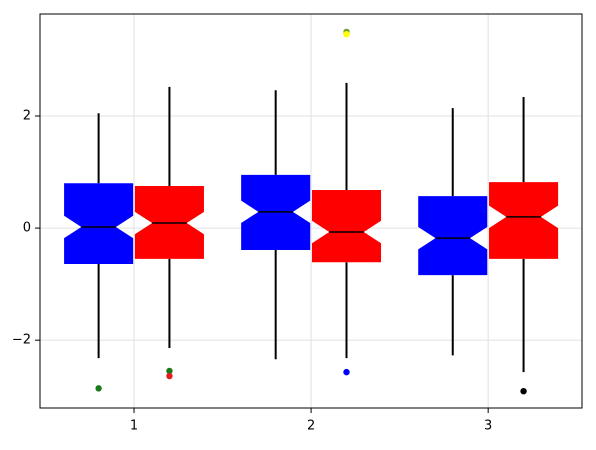 The width and height of the screenshot is (596, 450). What do you see at coordinates (311, 426) in the screenshot?
I see `x-tick-label: 2` at bounding box center [311, 426].